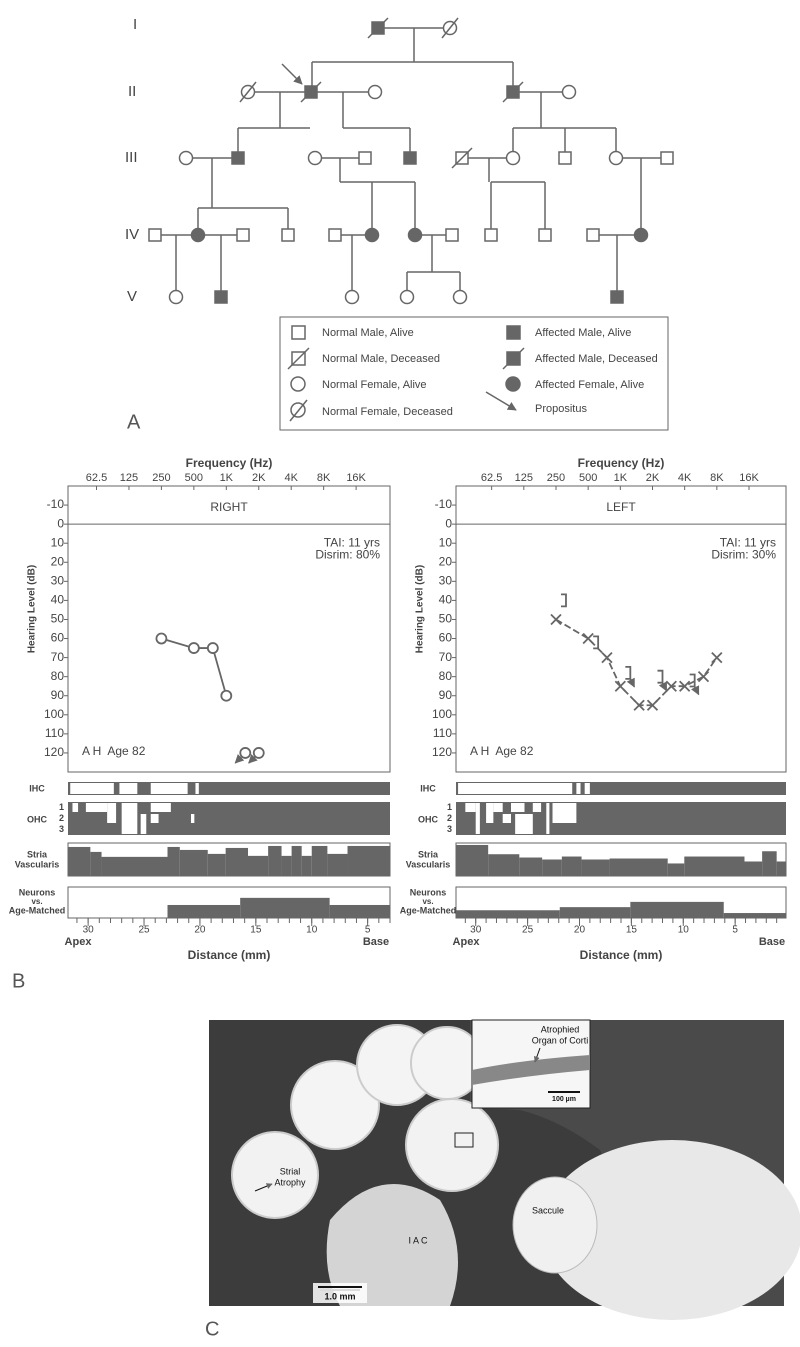 This screenshot has height=1347, width=800. Describe the element at coordinates (564, 1099) in the screenshot. I see `scale-label: 100 µm` at that location.